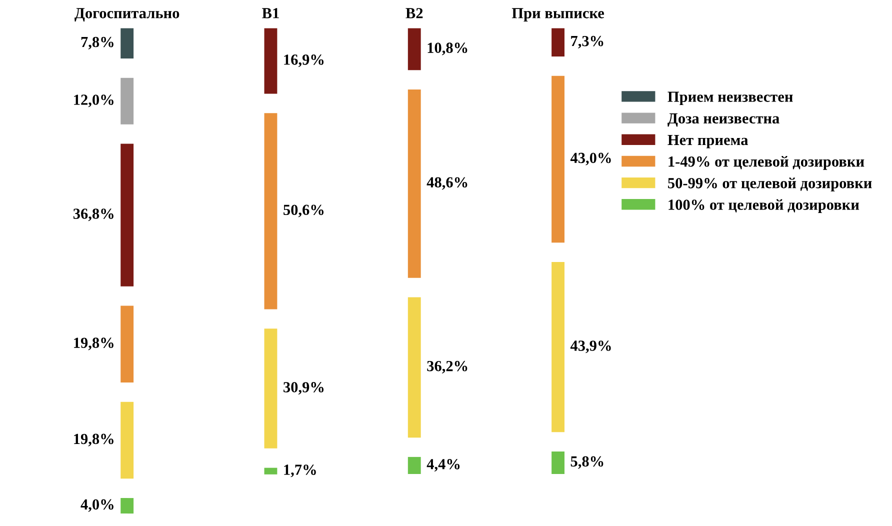 This screenshot has width=892, height=526. I want to click on category-label: При выписке, so click(558, 15).